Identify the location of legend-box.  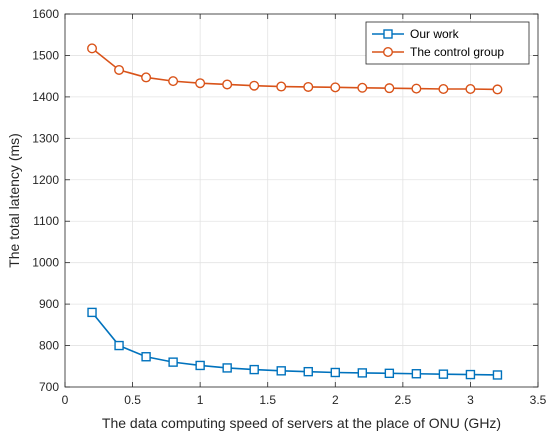
(447, 43).